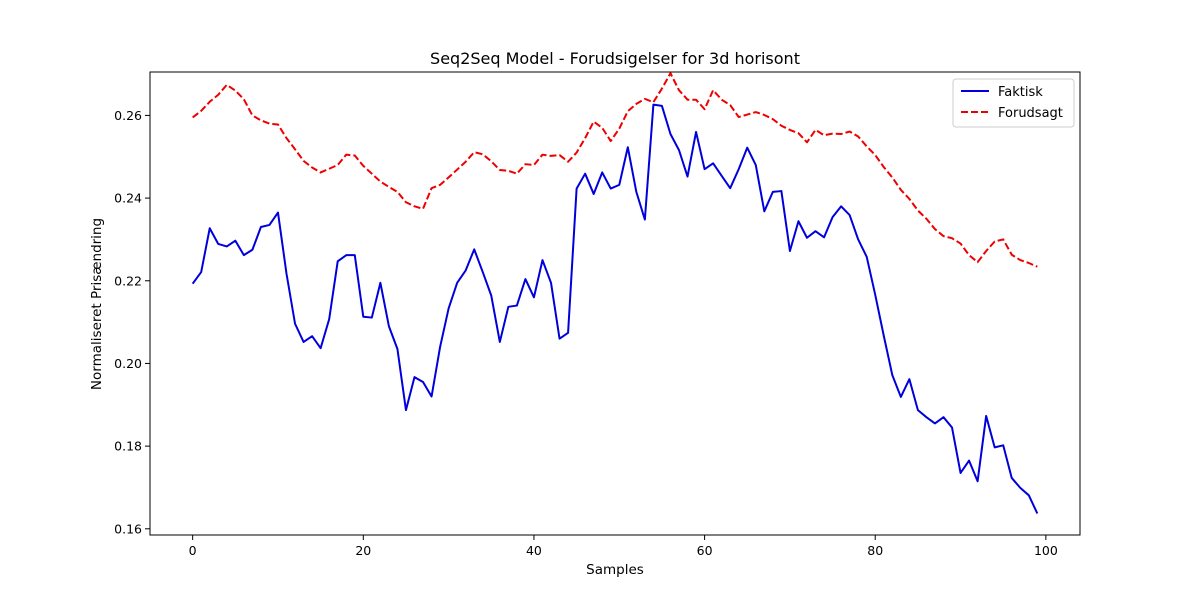  I want to click on y-tick-label: 0.22, so click(128, 280).